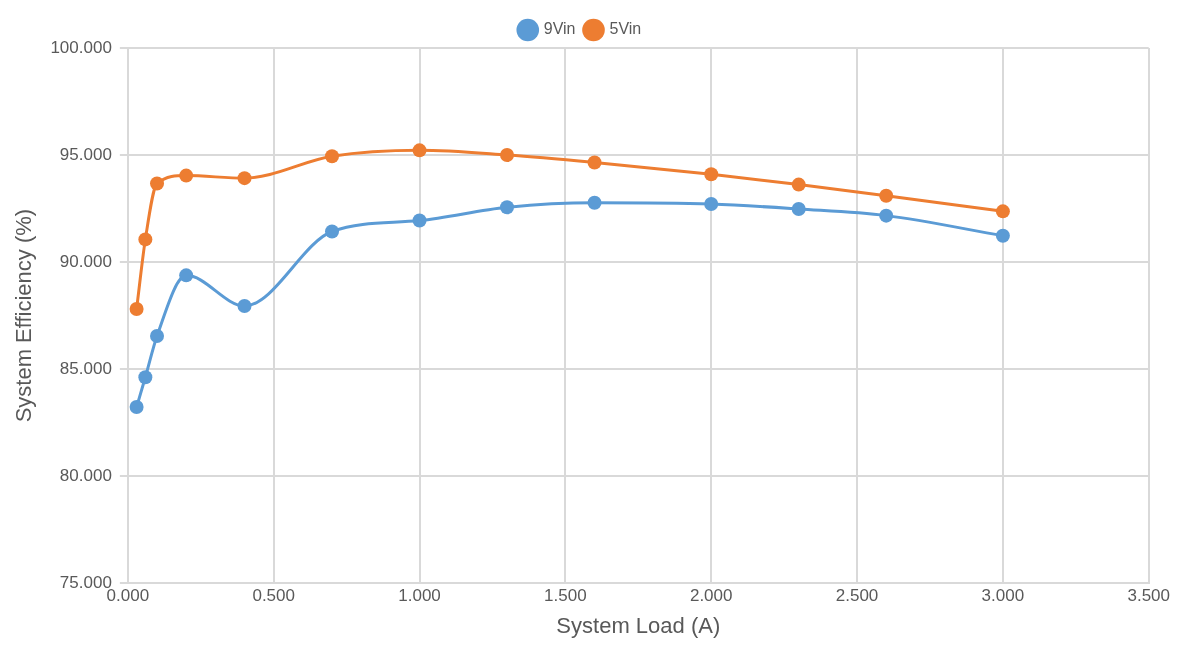  I want to click on y-tick-label: 80.000, so click(85, 475).